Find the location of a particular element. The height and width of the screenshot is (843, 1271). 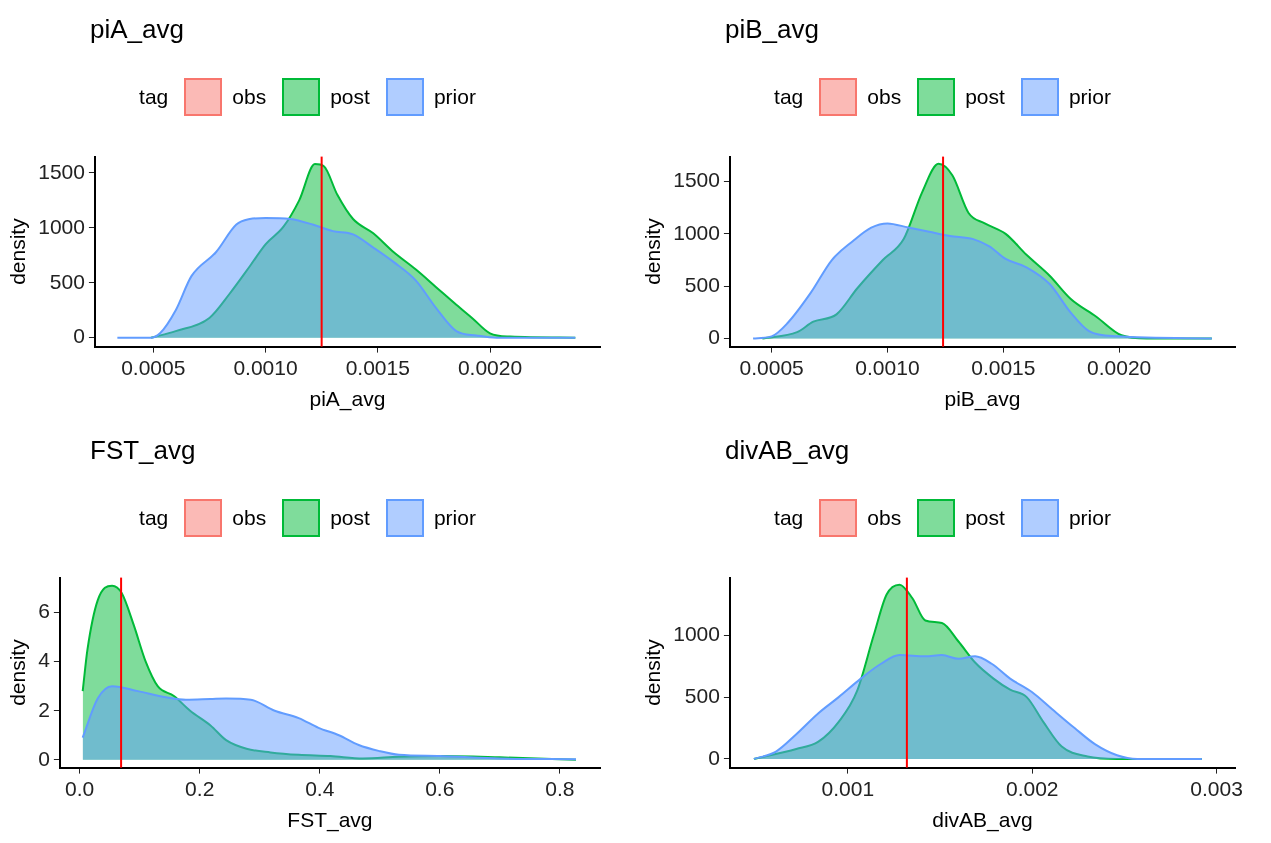

x-tick-label: 0.8 is located at coordinates (560, 788).